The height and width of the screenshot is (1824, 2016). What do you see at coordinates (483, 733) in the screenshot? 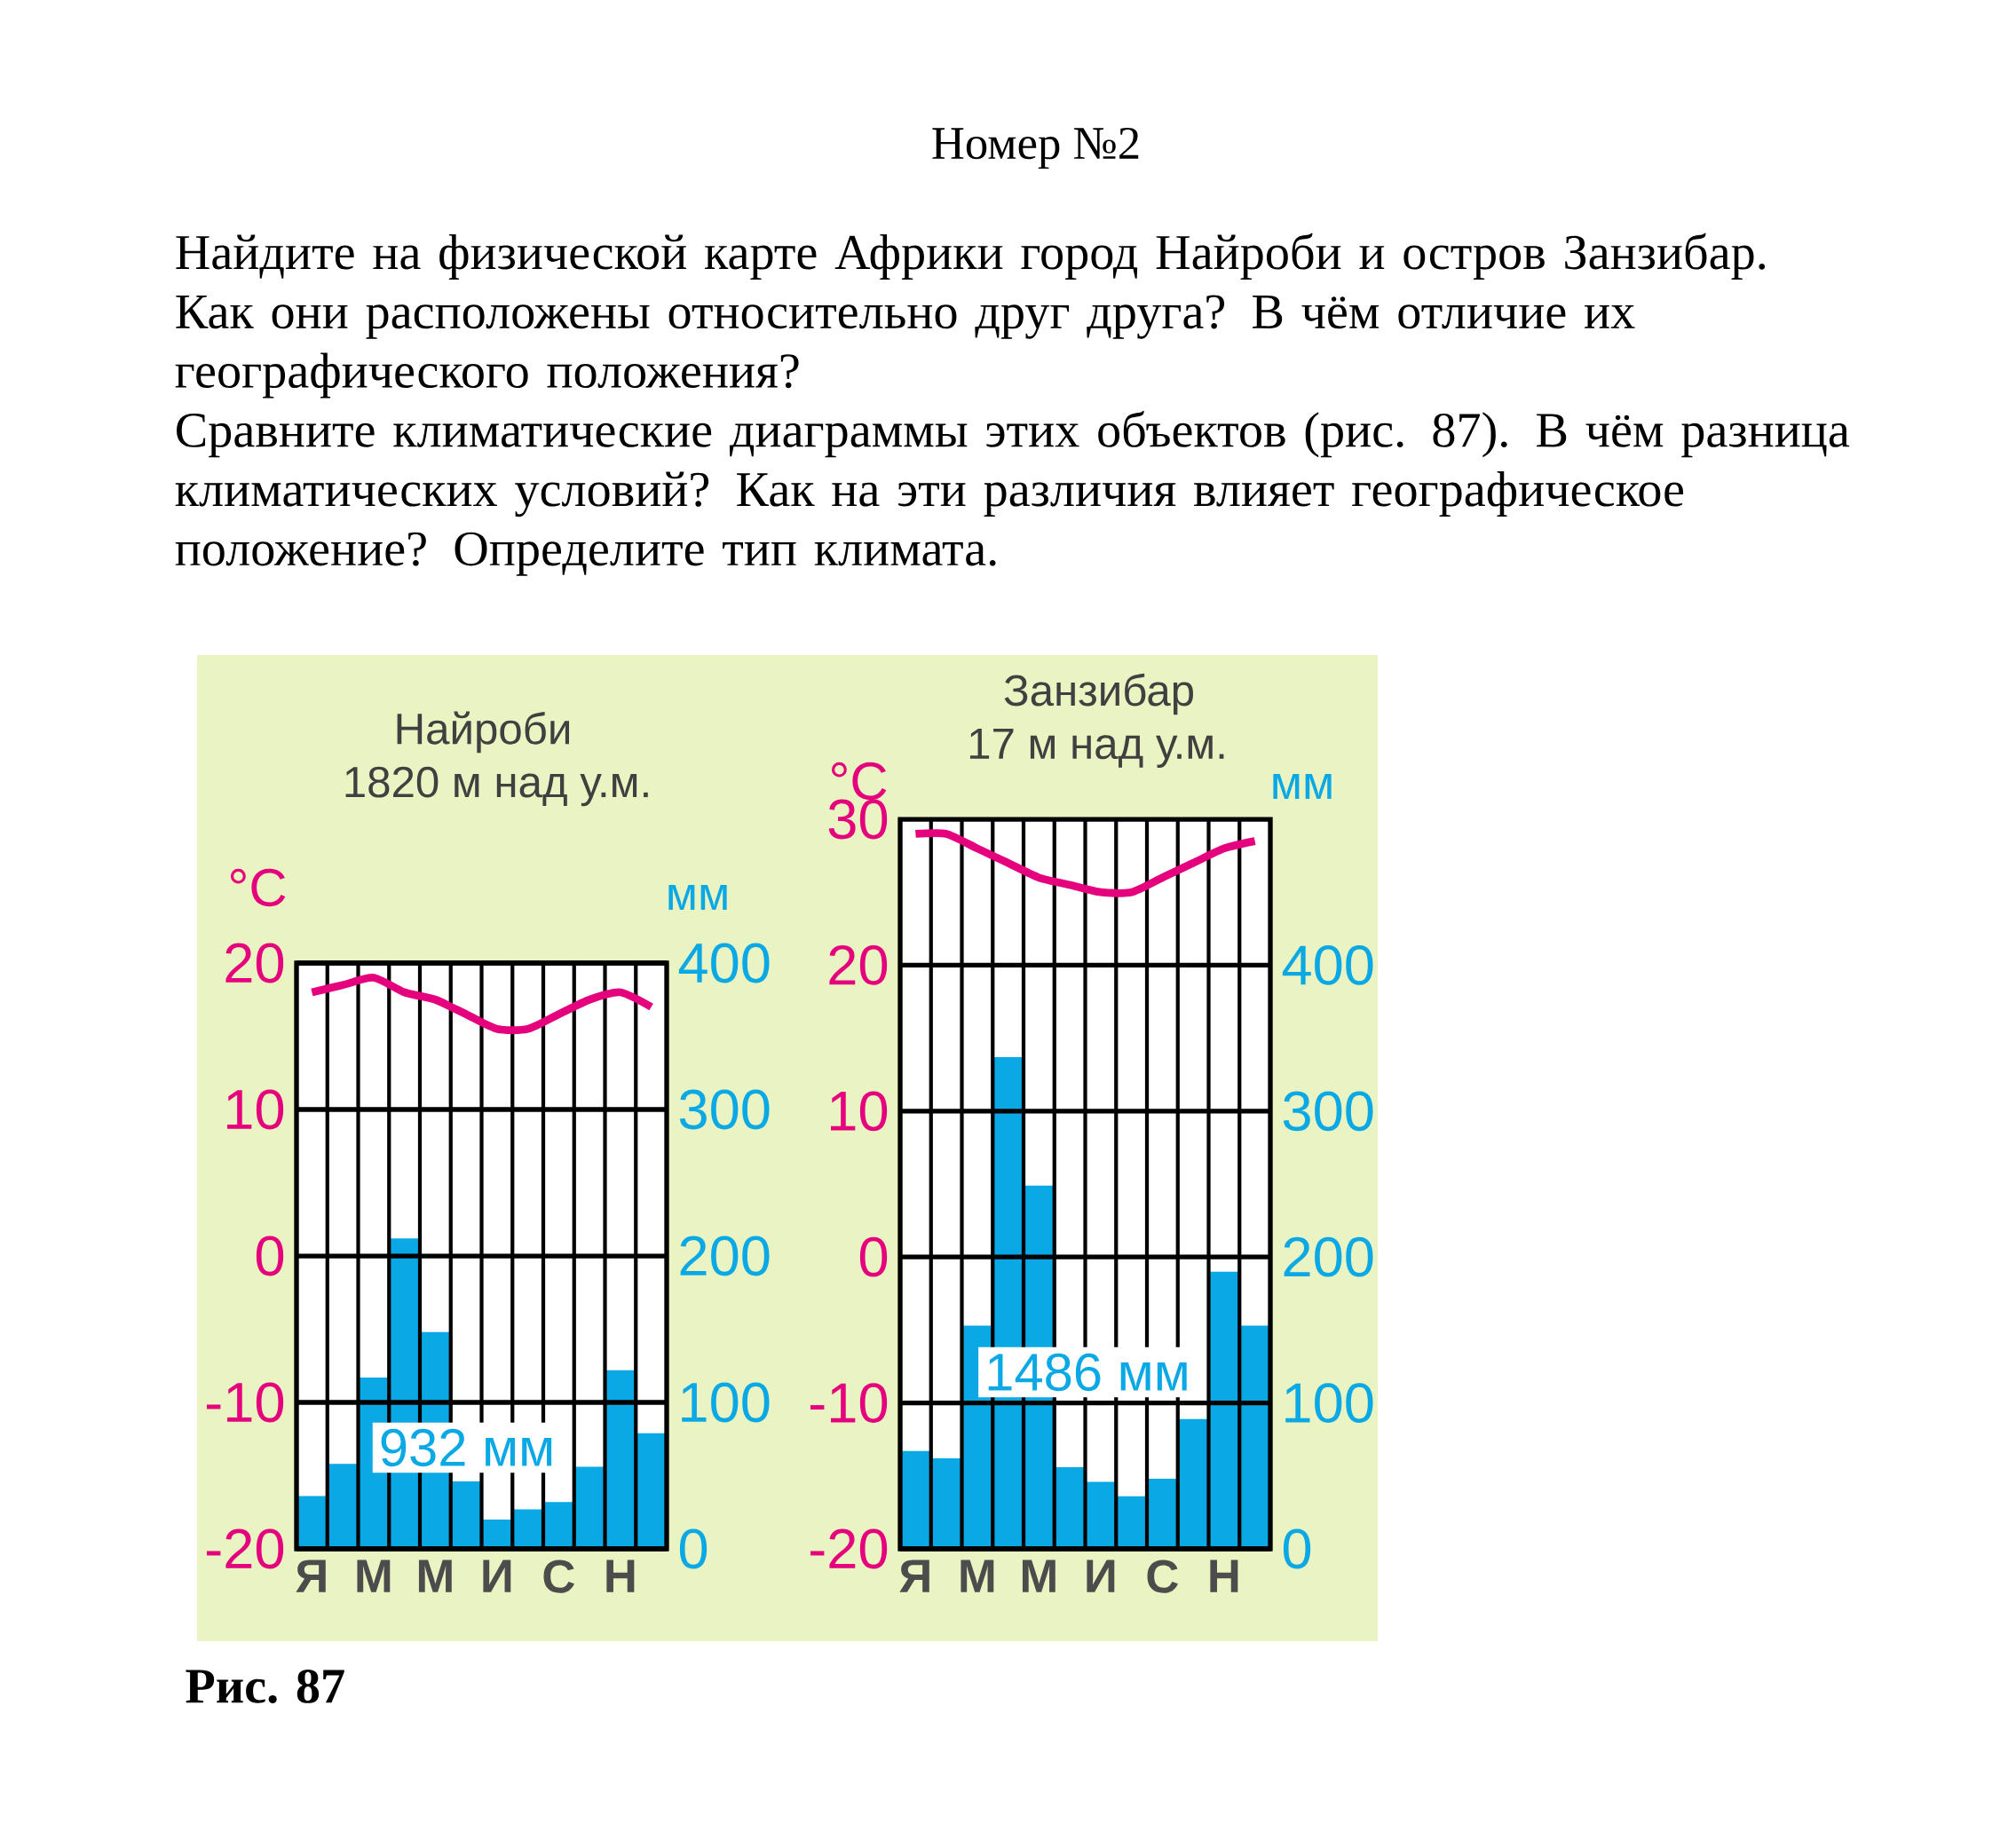
I see `chart-title: Найроби` at bounding box center [483, 733].